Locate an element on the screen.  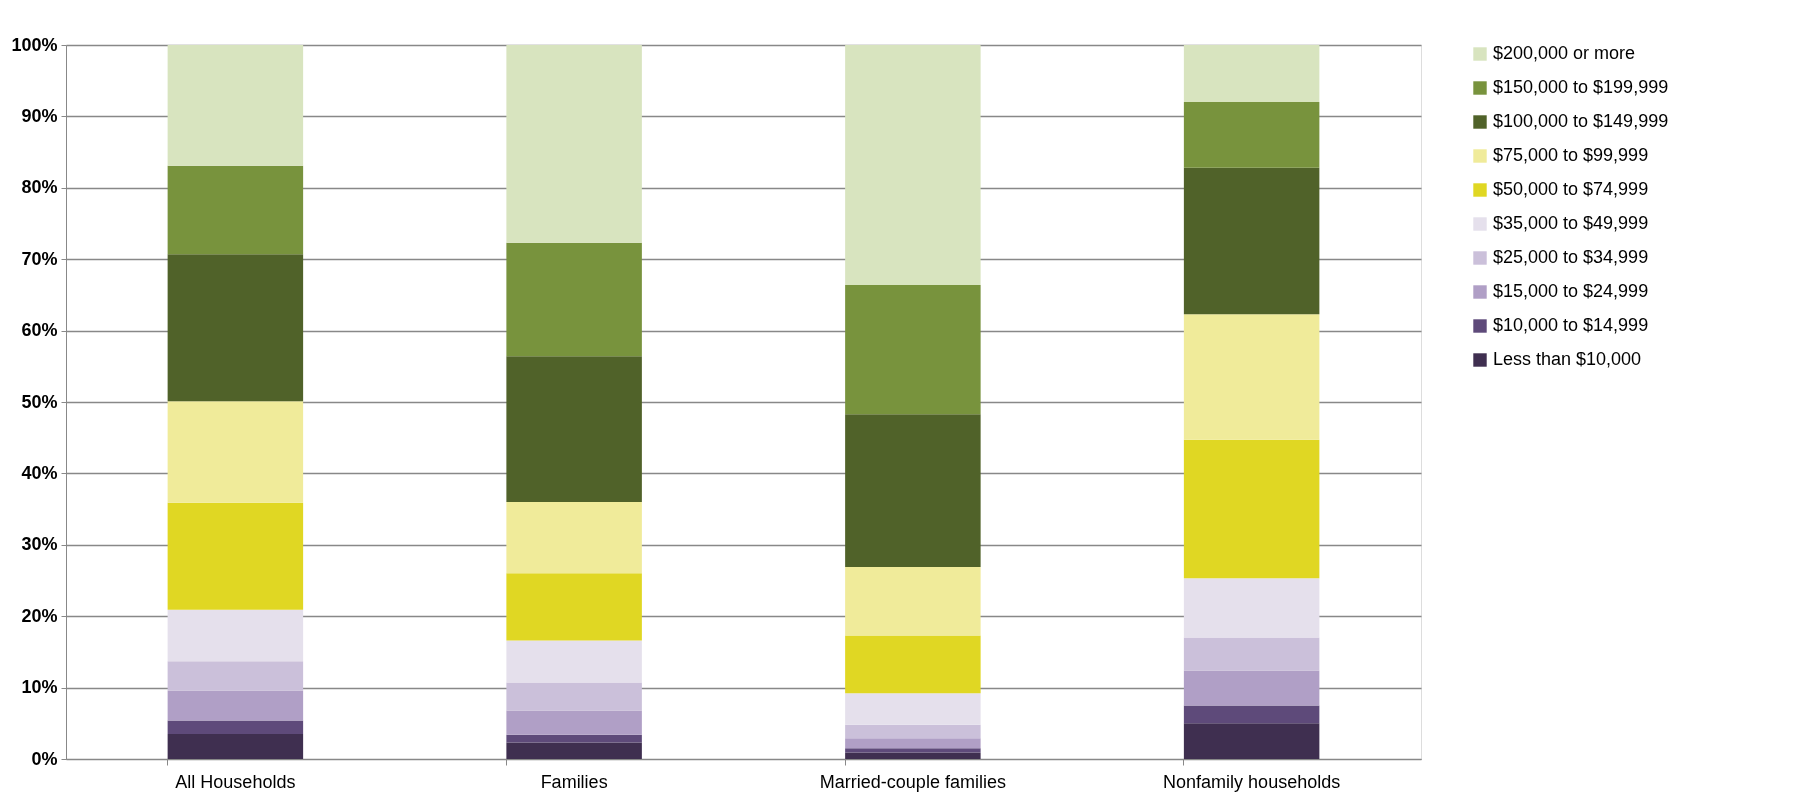
x-tick-label: Families is located at coordinates (574, 781).